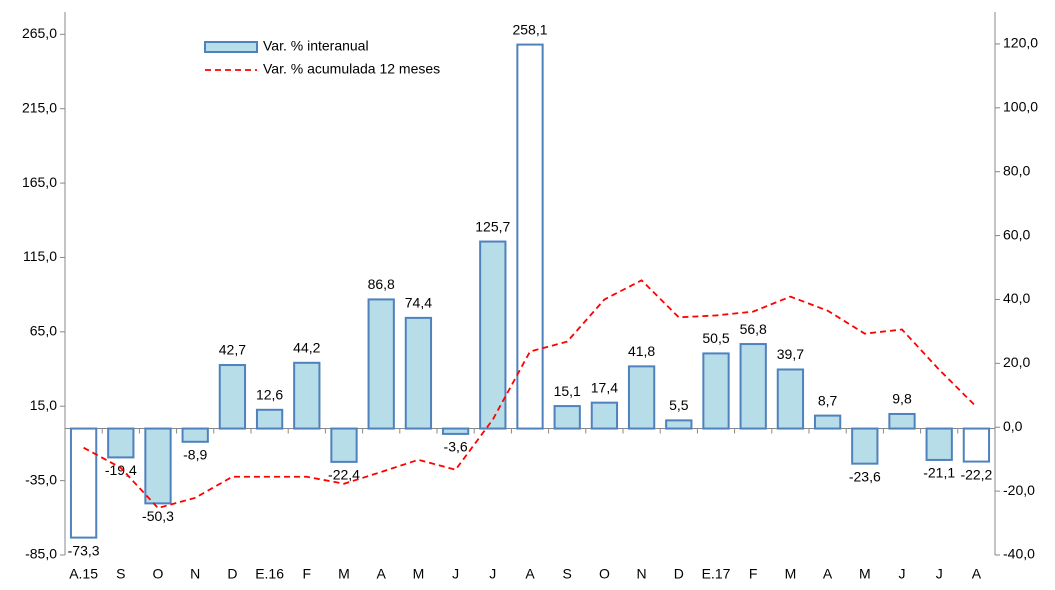  Describe the element at coordinates (865, 476) in the screenshot. I see `data-label: -23,6` at that location.